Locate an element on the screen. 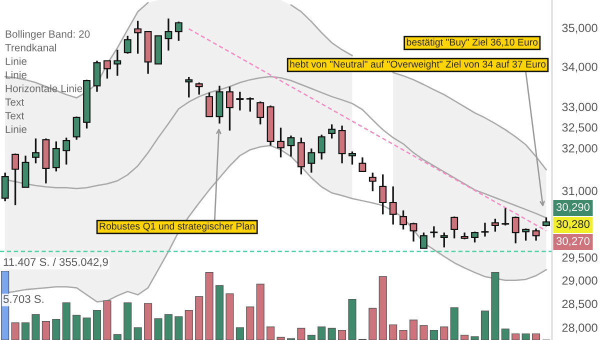 The height and width of the screenshot is (340, 600). y-tick-label: 28,500 is located at coordinates (580, 305).